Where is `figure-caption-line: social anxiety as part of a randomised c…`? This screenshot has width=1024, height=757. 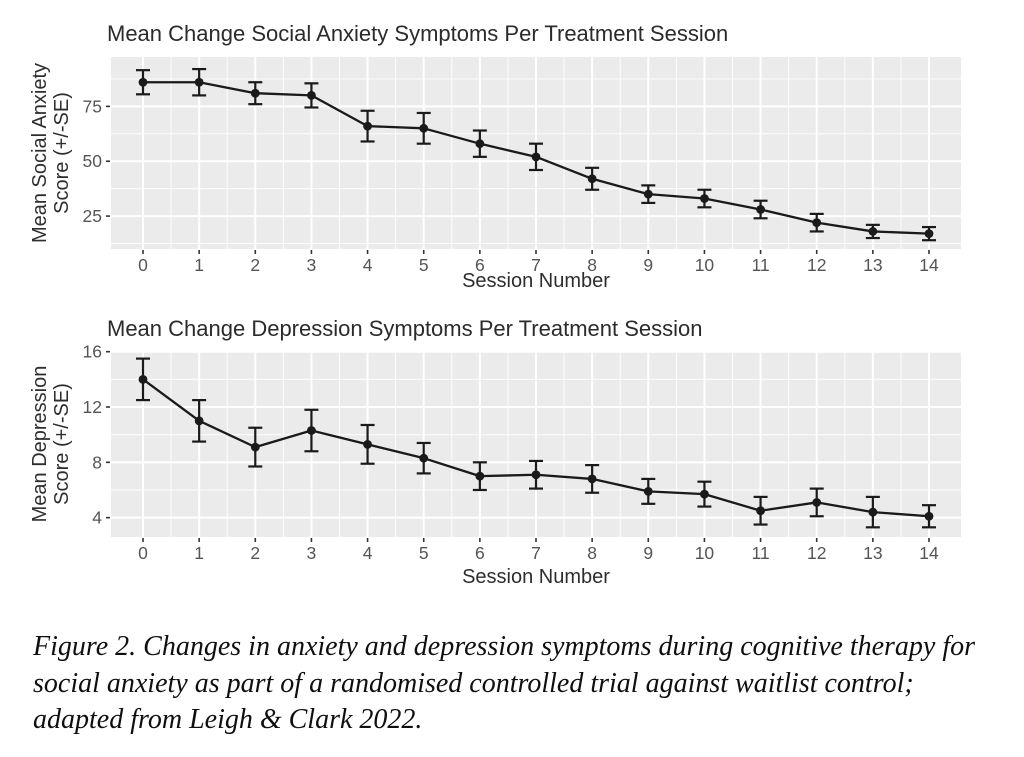
figure-caption-line: social anxiety as part of a randomised c… is located at coordinates (473, 683).